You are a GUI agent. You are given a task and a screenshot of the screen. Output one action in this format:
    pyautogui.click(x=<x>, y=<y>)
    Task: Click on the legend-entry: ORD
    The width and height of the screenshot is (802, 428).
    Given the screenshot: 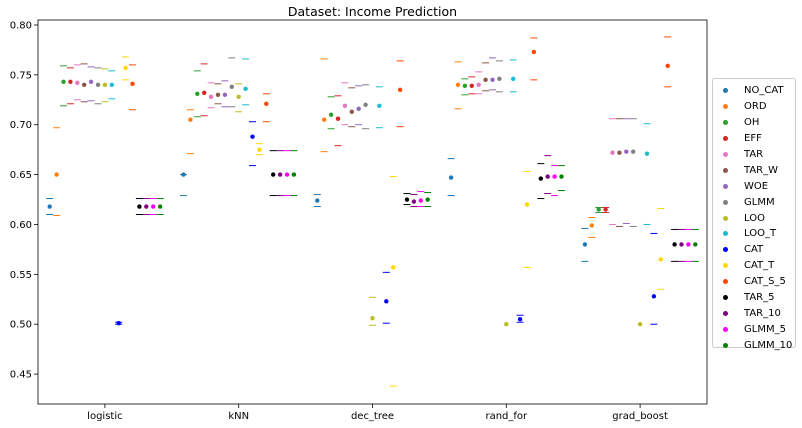 What is the action you would take?
    pyautogui.click(x=757, y=107)
    